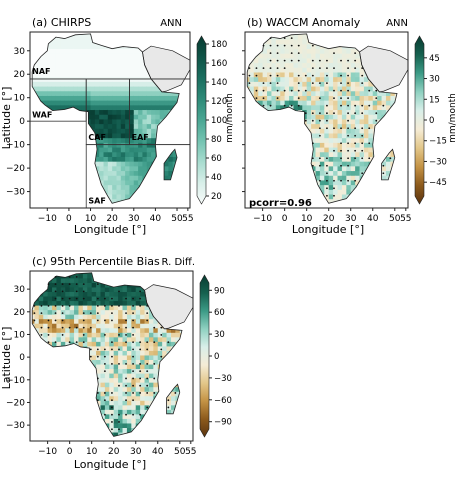 The image size is (461, 484). Describe the element at coordinates (20, 335) in the screenshot. I see `y-tick-label: 10` at that location.